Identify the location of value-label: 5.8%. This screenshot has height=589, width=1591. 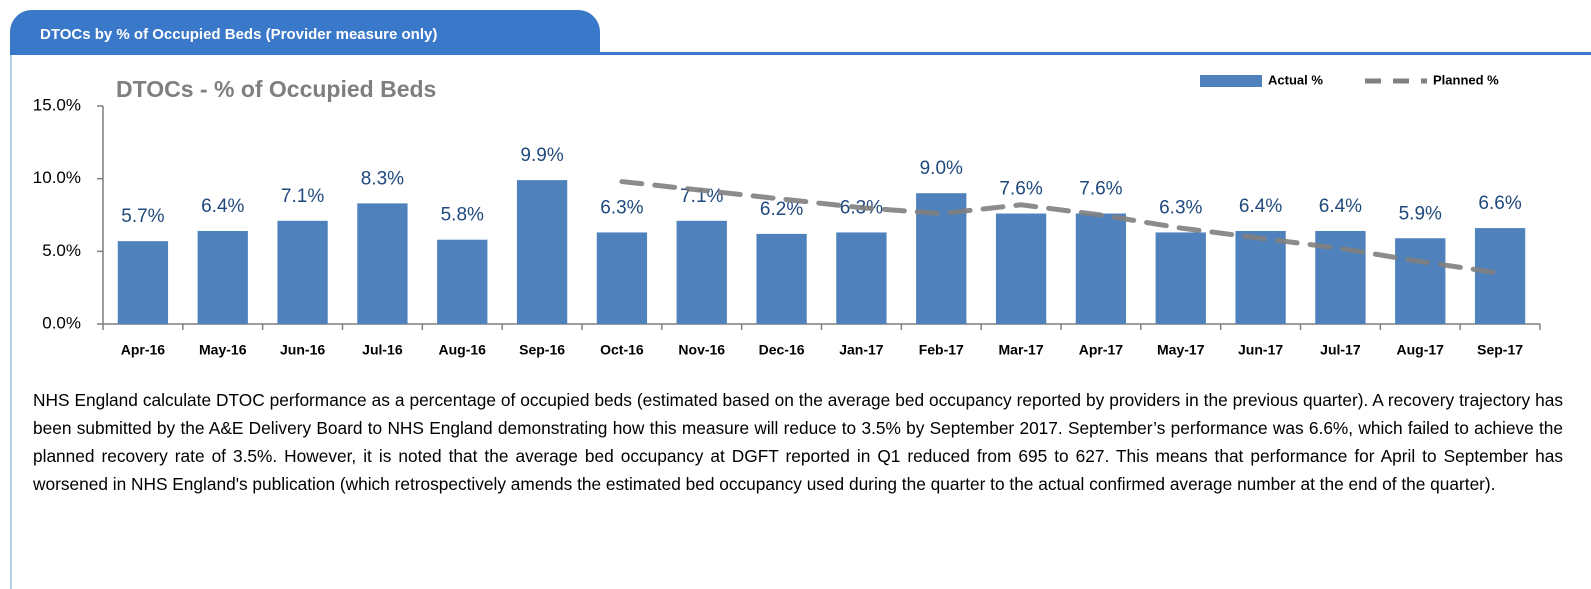
(462, 215).